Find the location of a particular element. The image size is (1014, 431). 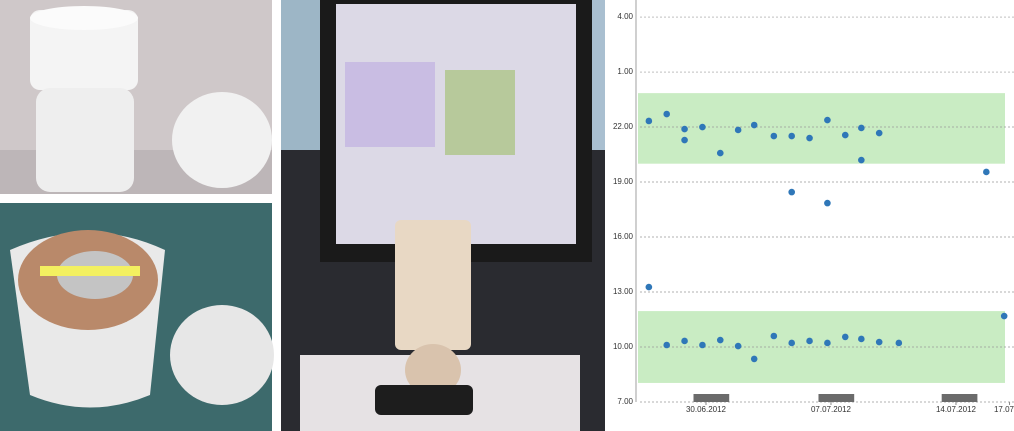

y-tick-label: 1.00 is located at coordinates (625, 71).